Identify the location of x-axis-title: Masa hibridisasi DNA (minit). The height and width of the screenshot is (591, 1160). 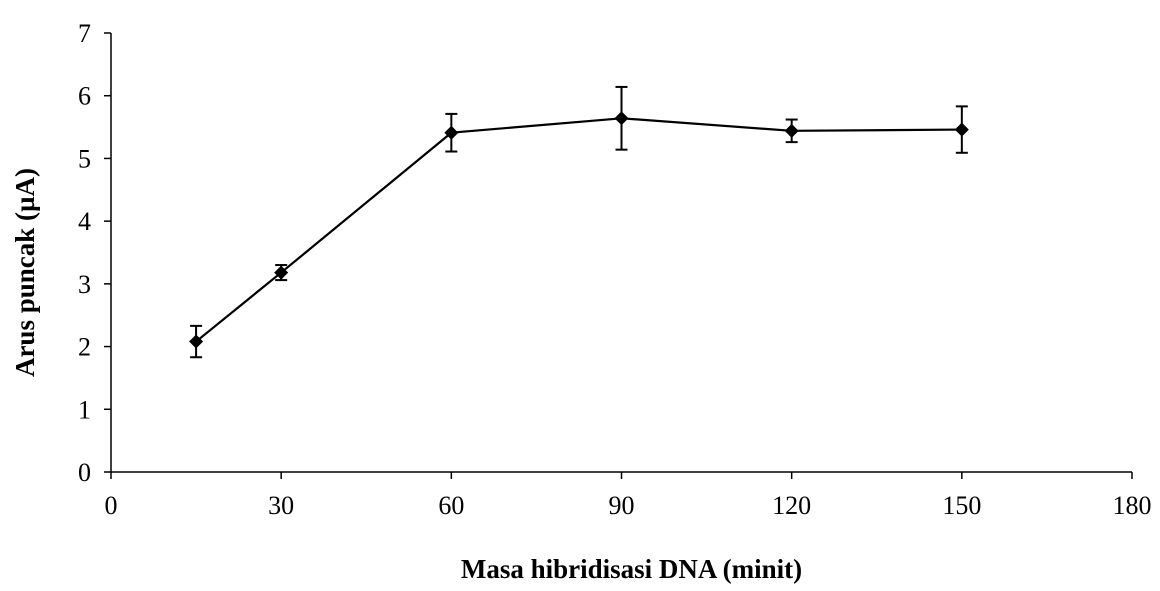
(631, 569).